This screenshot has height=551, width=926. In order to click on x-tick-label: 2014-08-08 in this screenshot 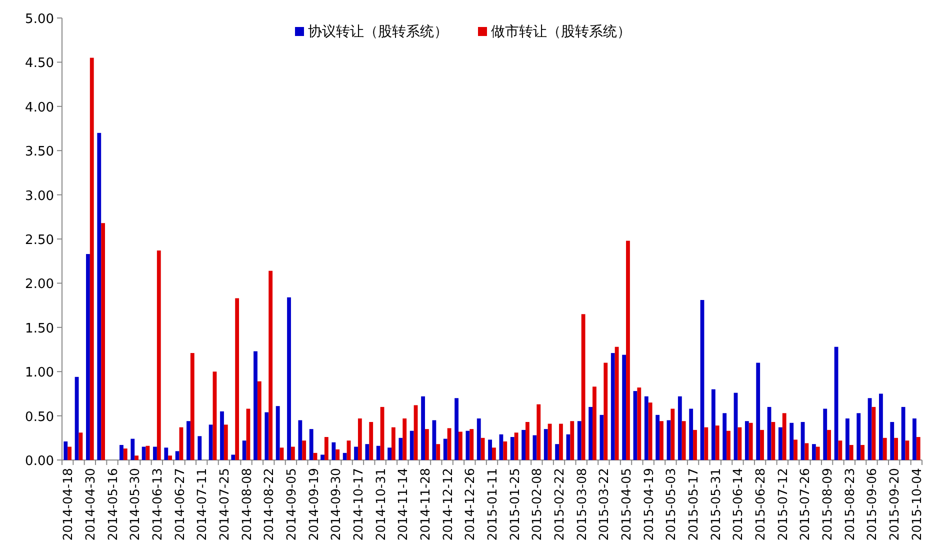, I will do `click(246, 504)`.